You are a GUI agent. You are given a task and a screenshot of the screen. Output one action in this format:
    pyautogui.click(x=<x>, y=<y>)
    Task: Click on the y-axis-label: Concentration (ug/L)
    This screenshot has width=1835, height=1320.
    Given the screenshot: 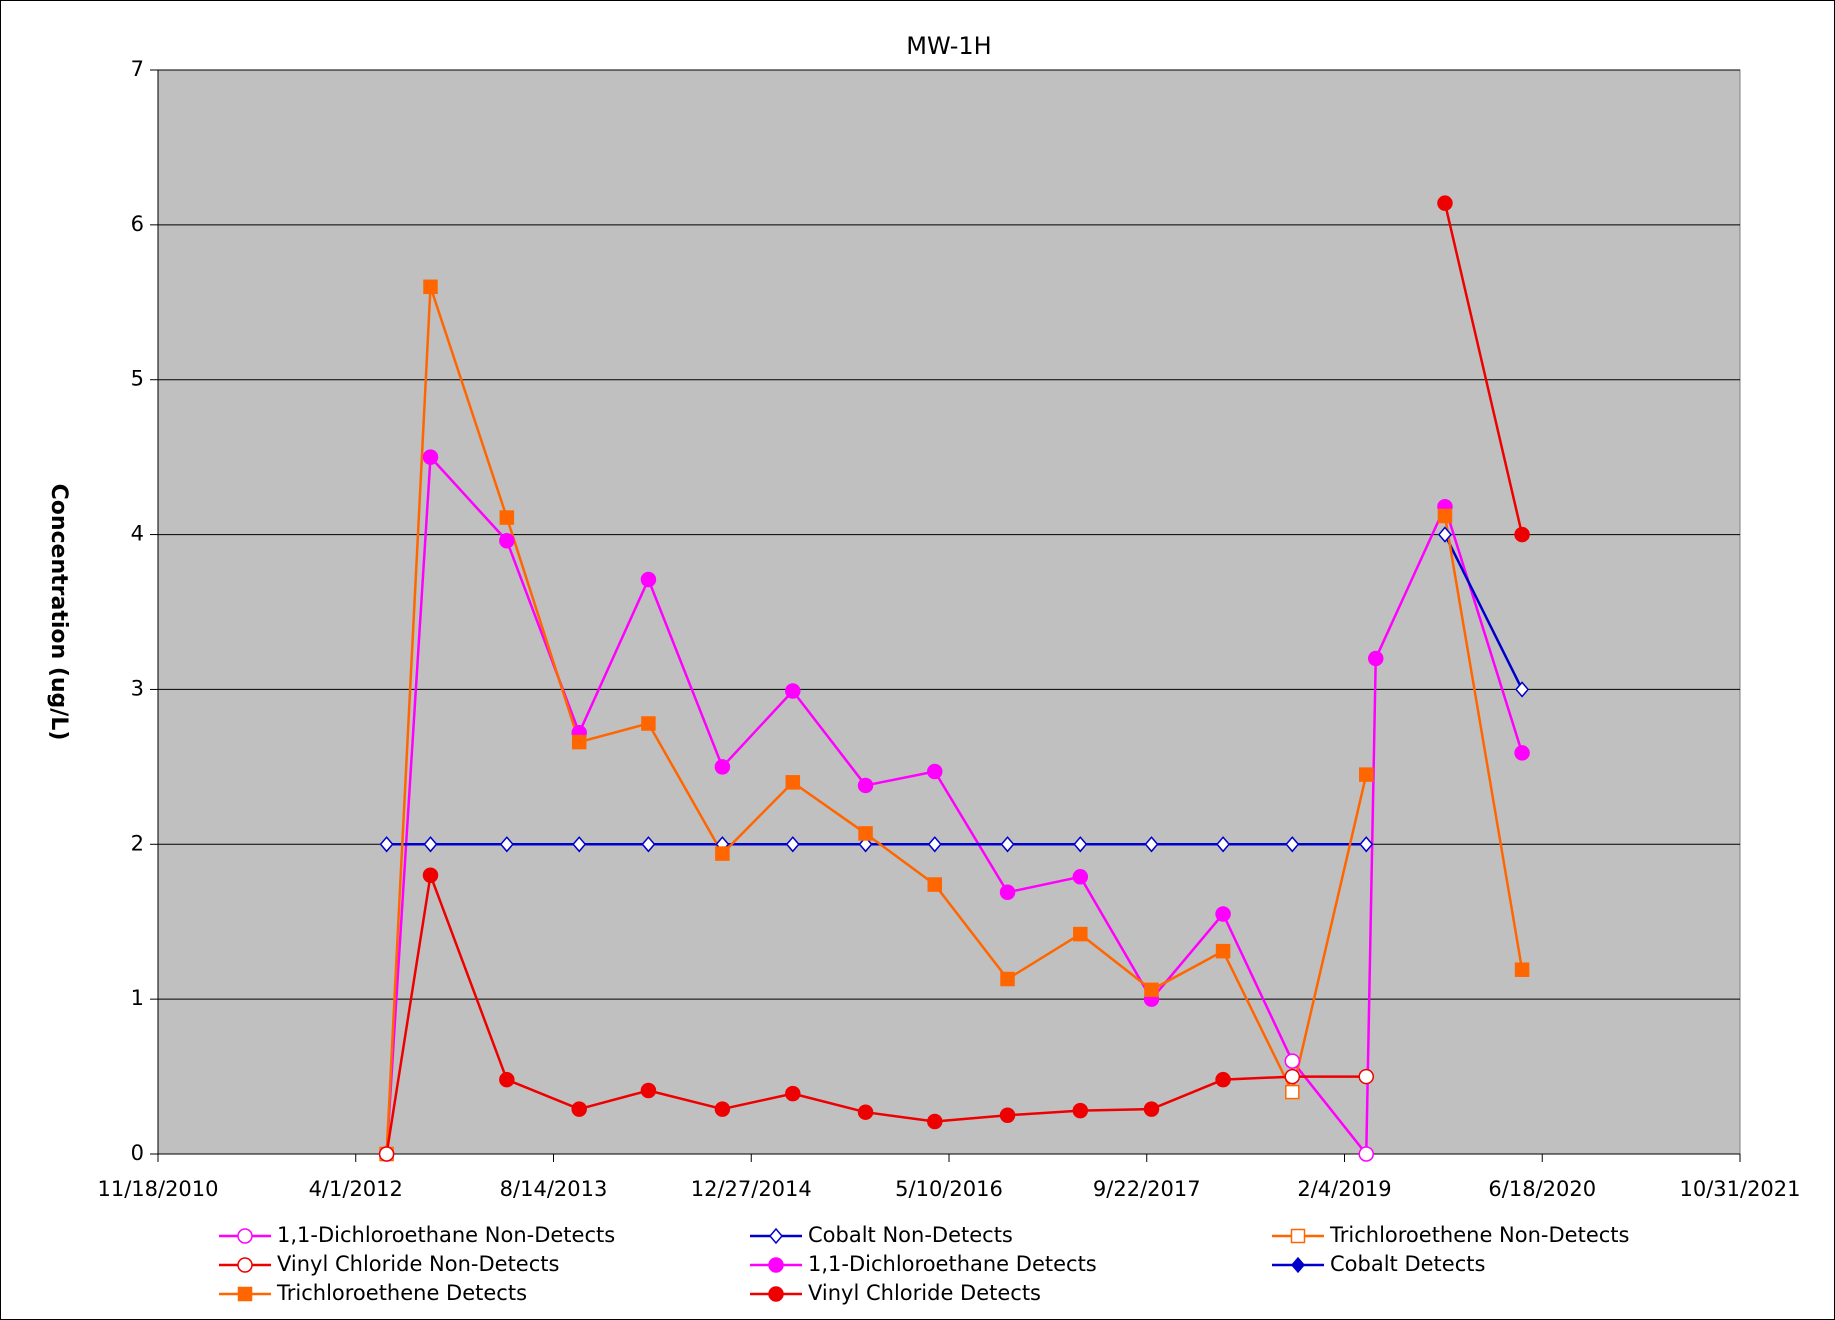 What is the action you would take?
    pyautogui.click(x=58, y=612)
    